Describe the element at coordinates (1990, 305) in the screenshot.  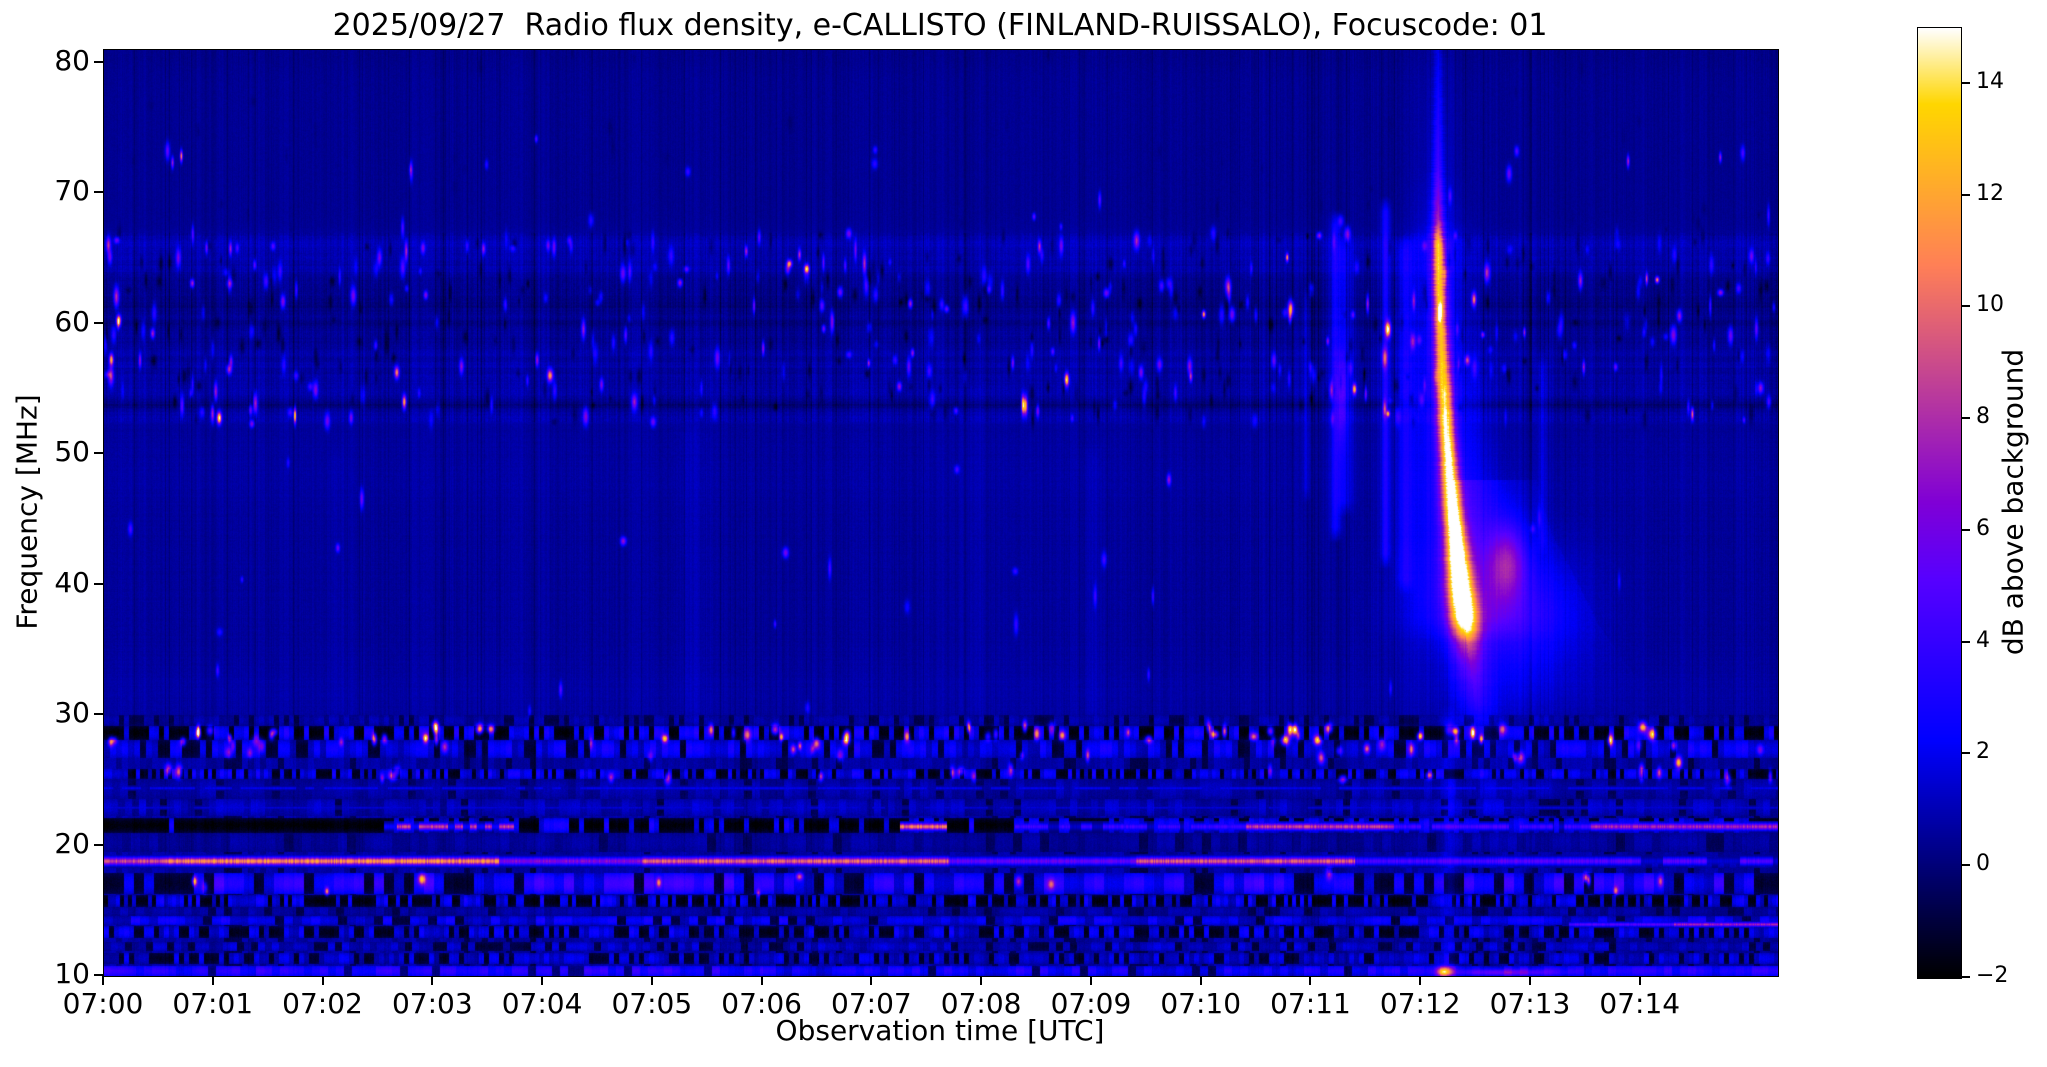
I see `colorbar-tick-label: 10` at that location.